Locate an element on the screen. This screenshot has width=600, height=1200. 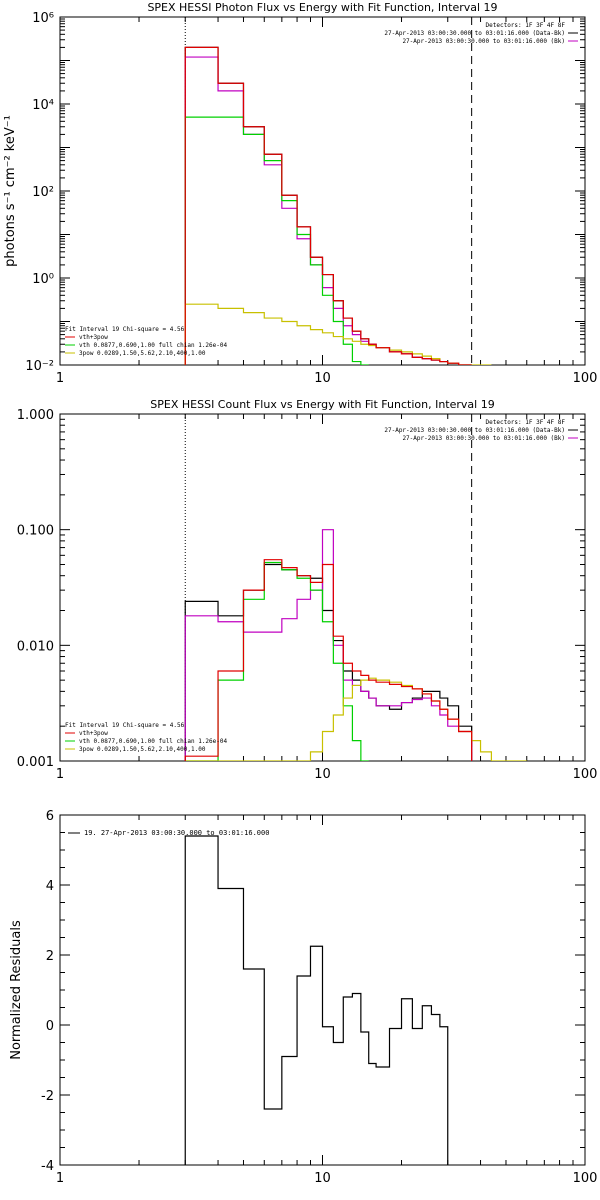
y-tick-label: 10⁴ is located at coordinates (43, 105).